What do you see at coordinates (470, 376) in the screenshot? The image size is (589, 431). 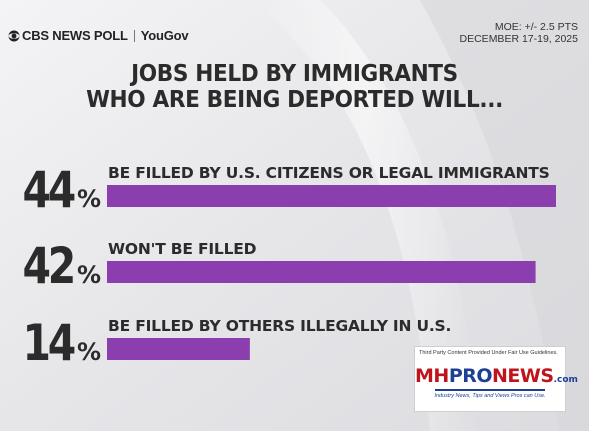 I see `logo-pro: PRO` at bounding box center [470, 376].